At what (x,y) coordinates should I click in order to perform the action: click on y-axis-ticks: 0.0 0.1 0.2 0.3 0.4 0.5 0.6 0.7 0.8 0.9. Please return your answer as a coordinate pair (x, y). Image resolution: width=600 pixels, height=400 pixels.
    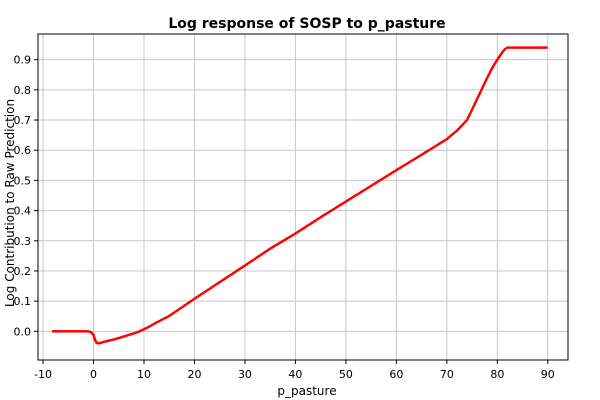
    Looking at the image, I should click on (26, 196).